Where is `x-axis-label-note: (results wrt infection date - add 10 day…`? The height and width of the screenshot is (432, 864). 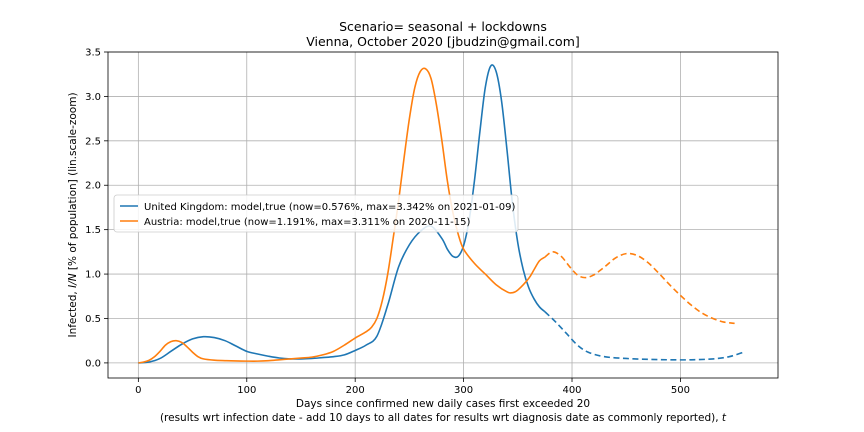
x-axis-label-note: (results wrt infection date - add 10 day… is located at coordinates (443, 418).